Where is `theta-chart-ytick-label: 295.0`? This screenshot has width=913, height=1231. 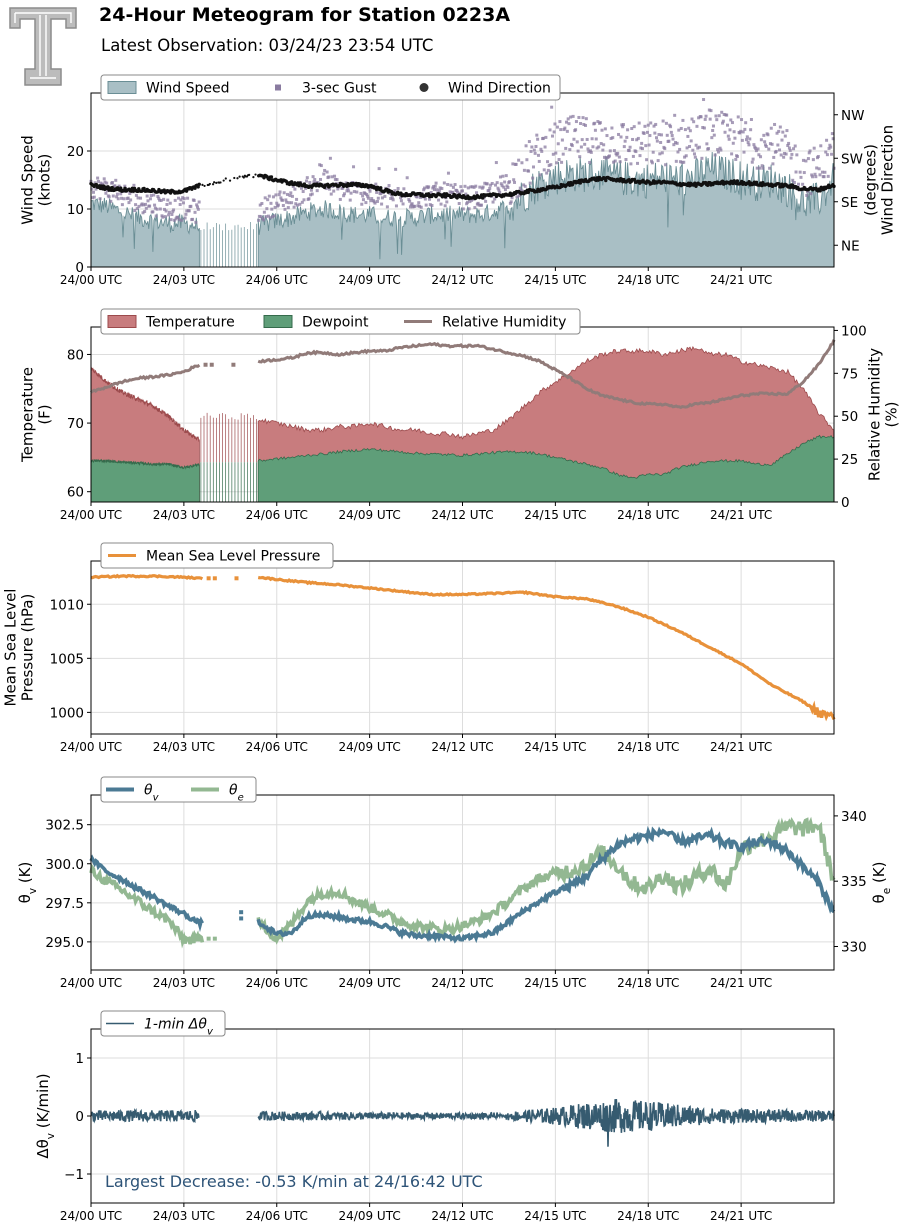 theta-chart-ytick-label: 295.0 is located at coordinates (64, 943).